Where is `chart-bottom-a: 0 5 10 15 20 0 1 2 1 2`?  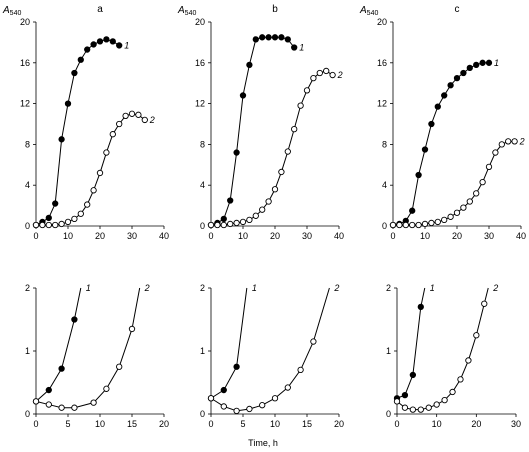
chart-bottom-a: 0 5 10 15 20 0 1 2 1 2 is located at coordinates (97, 356).